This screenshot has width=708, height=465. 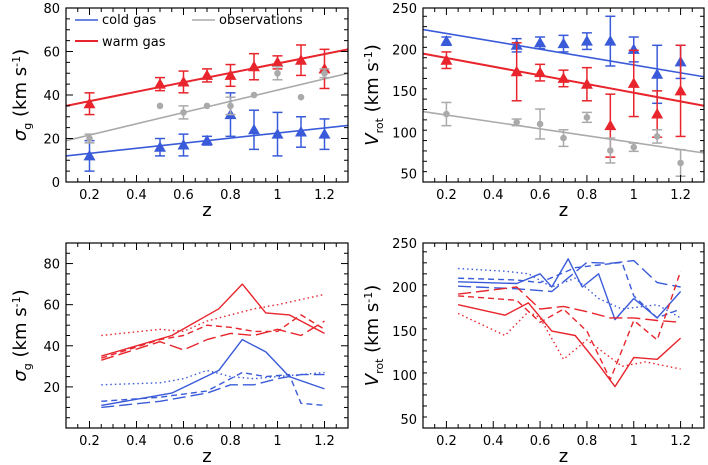 What do you see at coordinates (404, 50) in the screenshot?
I see `y-tick-label: 200` at bounding box center [404, 50].